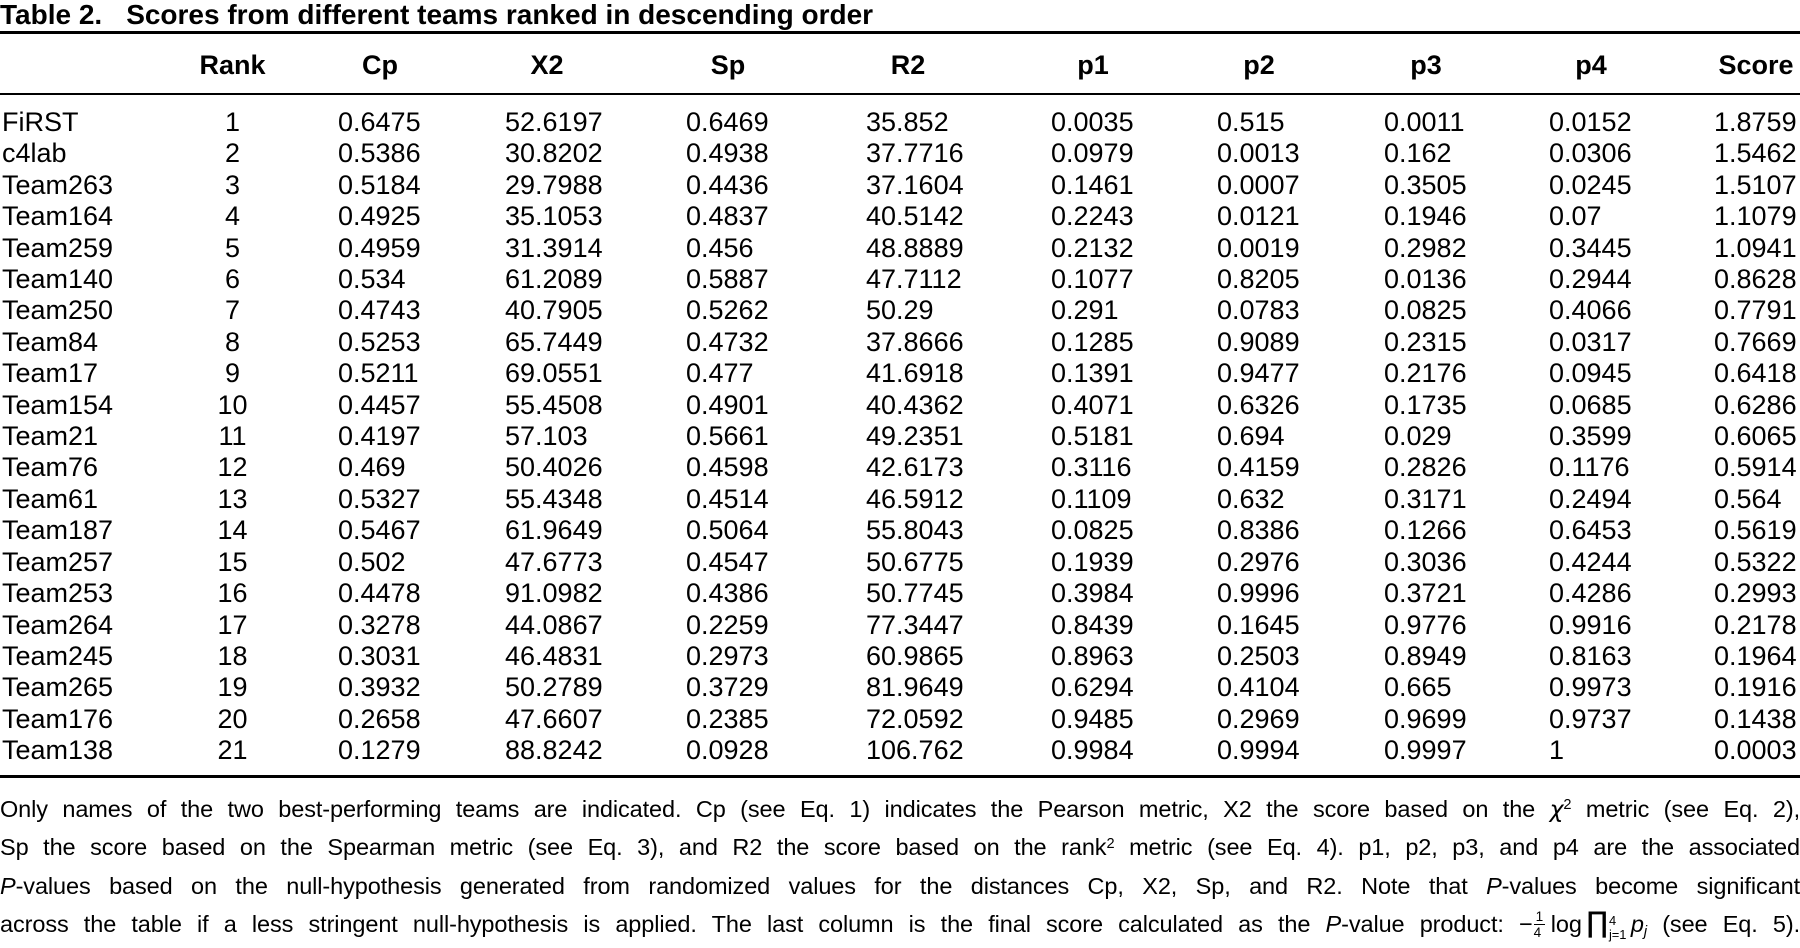  I want to click on cell-cp: 0.6475, so click(379, 122).